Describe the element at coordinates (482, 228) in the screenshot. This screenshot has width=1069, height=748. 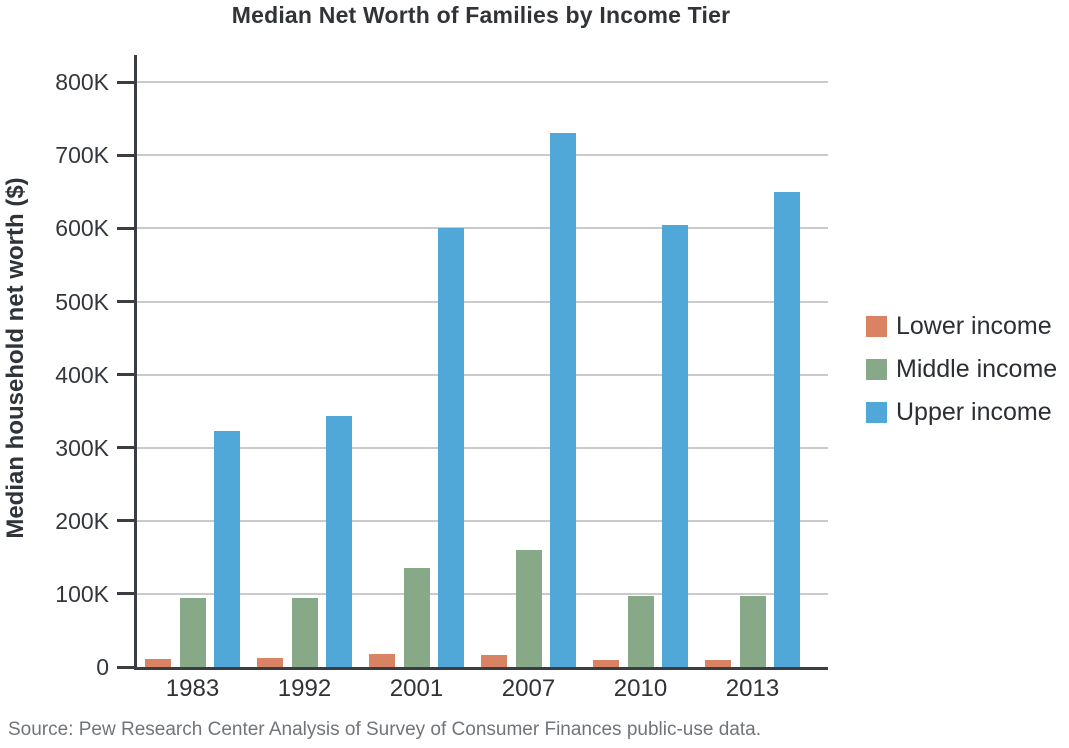
I see `gridline-600K` at that location.